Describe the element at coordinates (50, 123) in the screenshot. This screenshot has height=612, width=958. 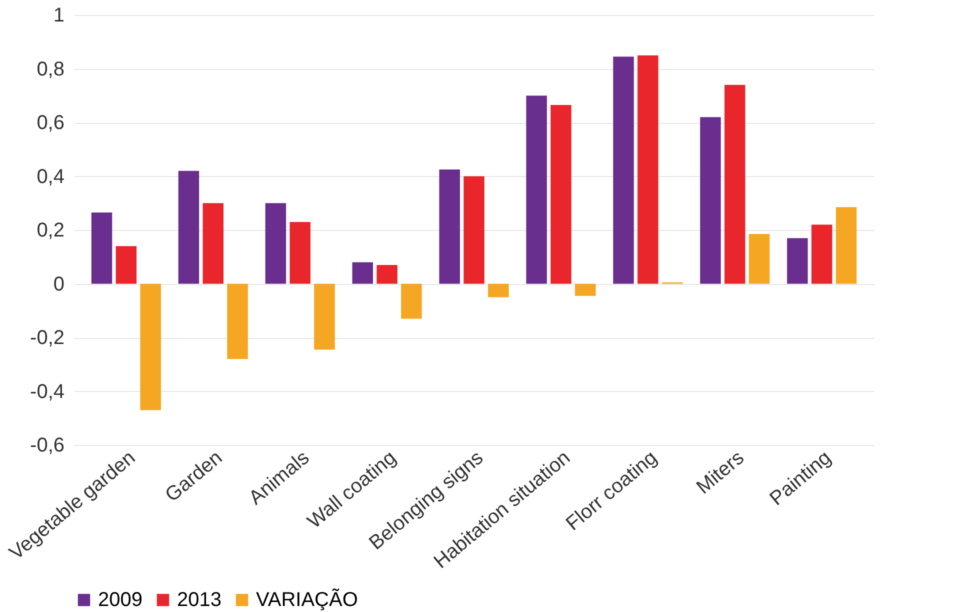
I see `y-tick-label: 0,6` at that location.